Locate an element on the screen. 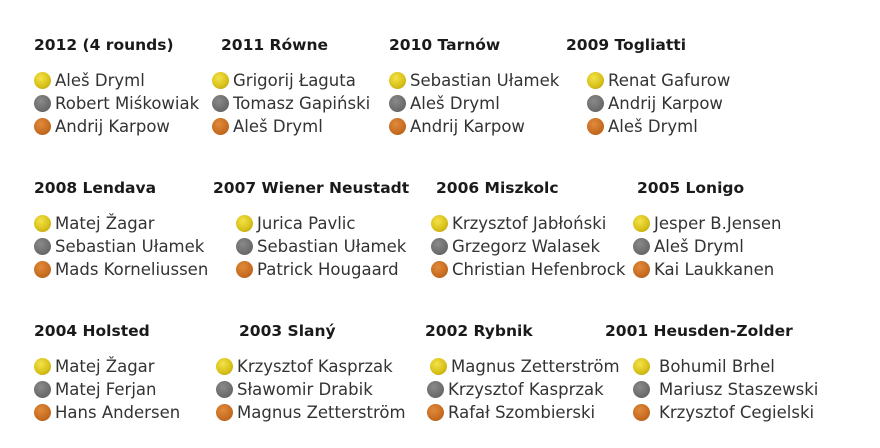 The width and height of the screenshot is (880, 448). medalist-name: Renat Gafurow is located at coordinates (669, 80).